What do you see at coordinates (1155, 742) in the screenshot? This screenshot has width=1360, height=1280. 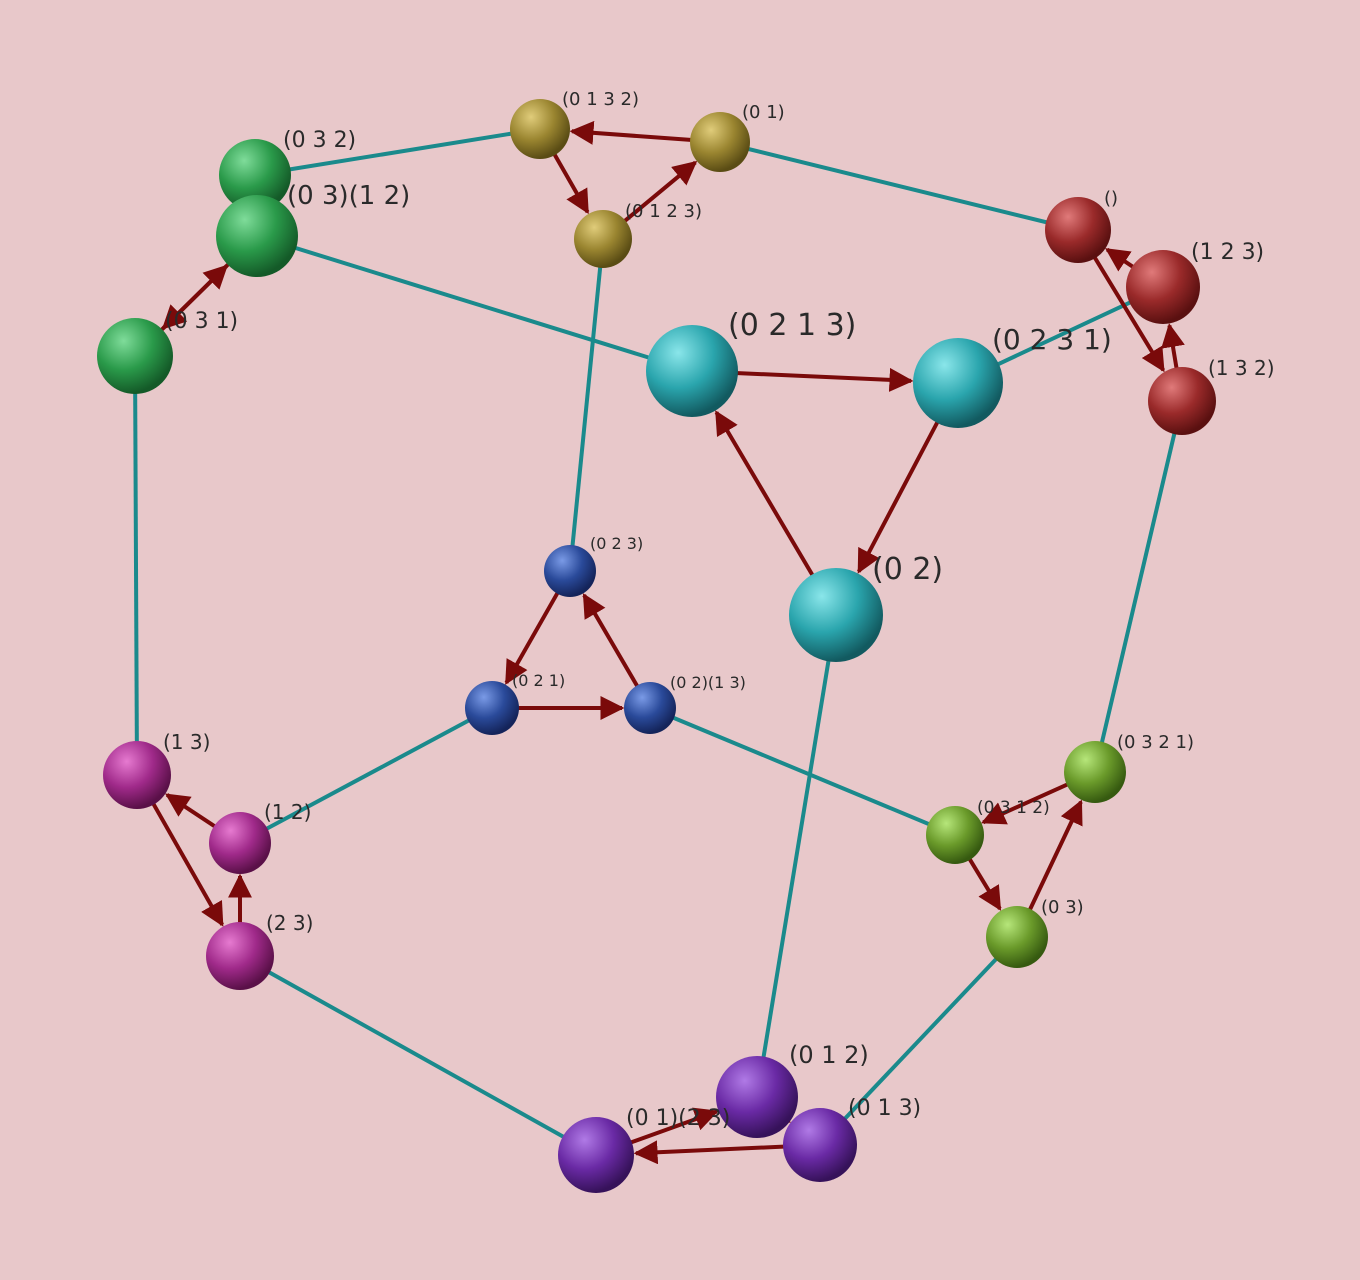 I see `node-label: (0 3 2 1)` at bounding box center [1155, 742].